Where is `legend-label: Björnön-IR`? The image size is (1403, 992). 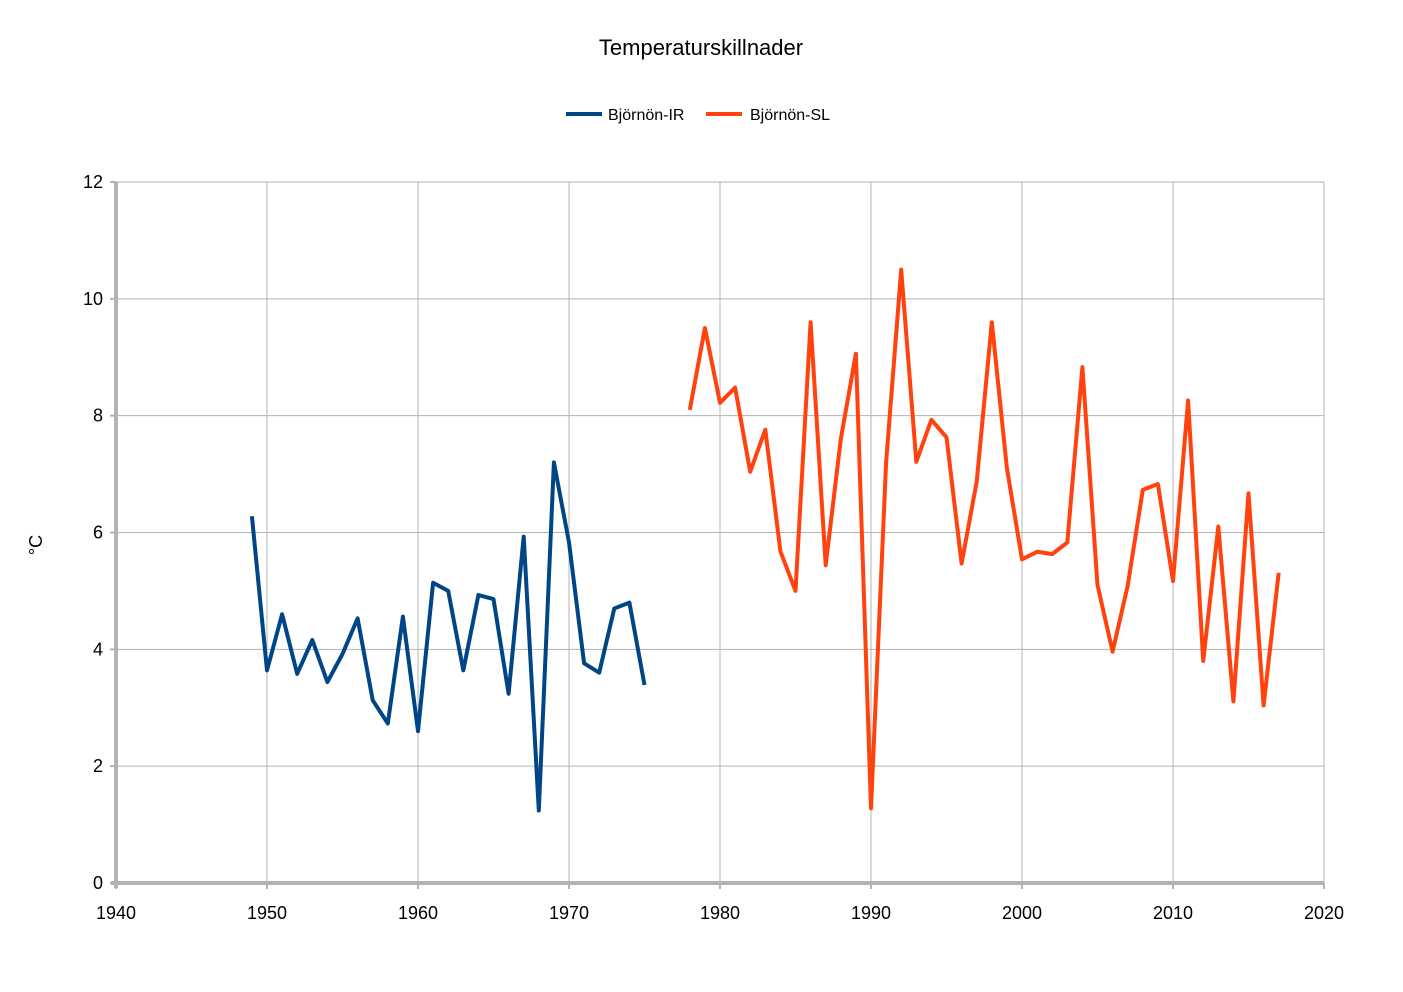
legend-label: Björnön-IR is located at coordinates (646, 115).